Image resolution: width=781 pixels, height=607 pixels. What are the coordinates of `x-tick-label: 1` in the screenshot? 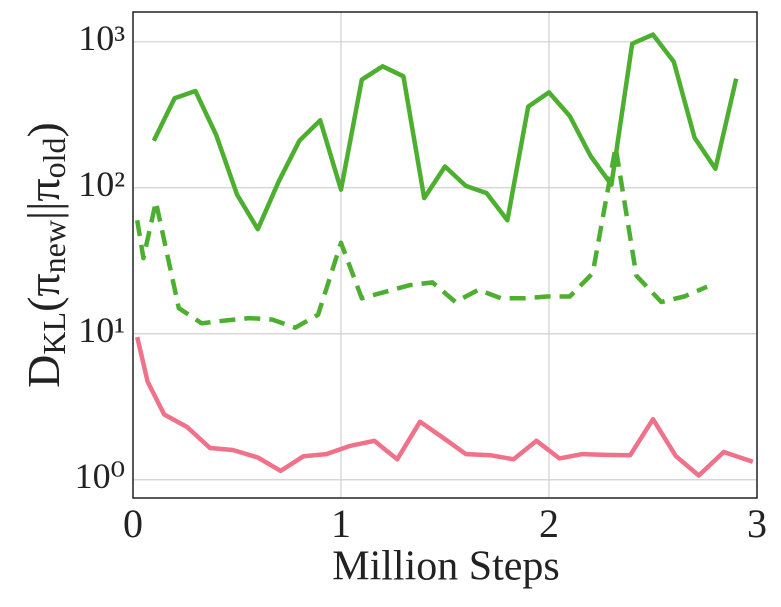 It's located at (341, 523).